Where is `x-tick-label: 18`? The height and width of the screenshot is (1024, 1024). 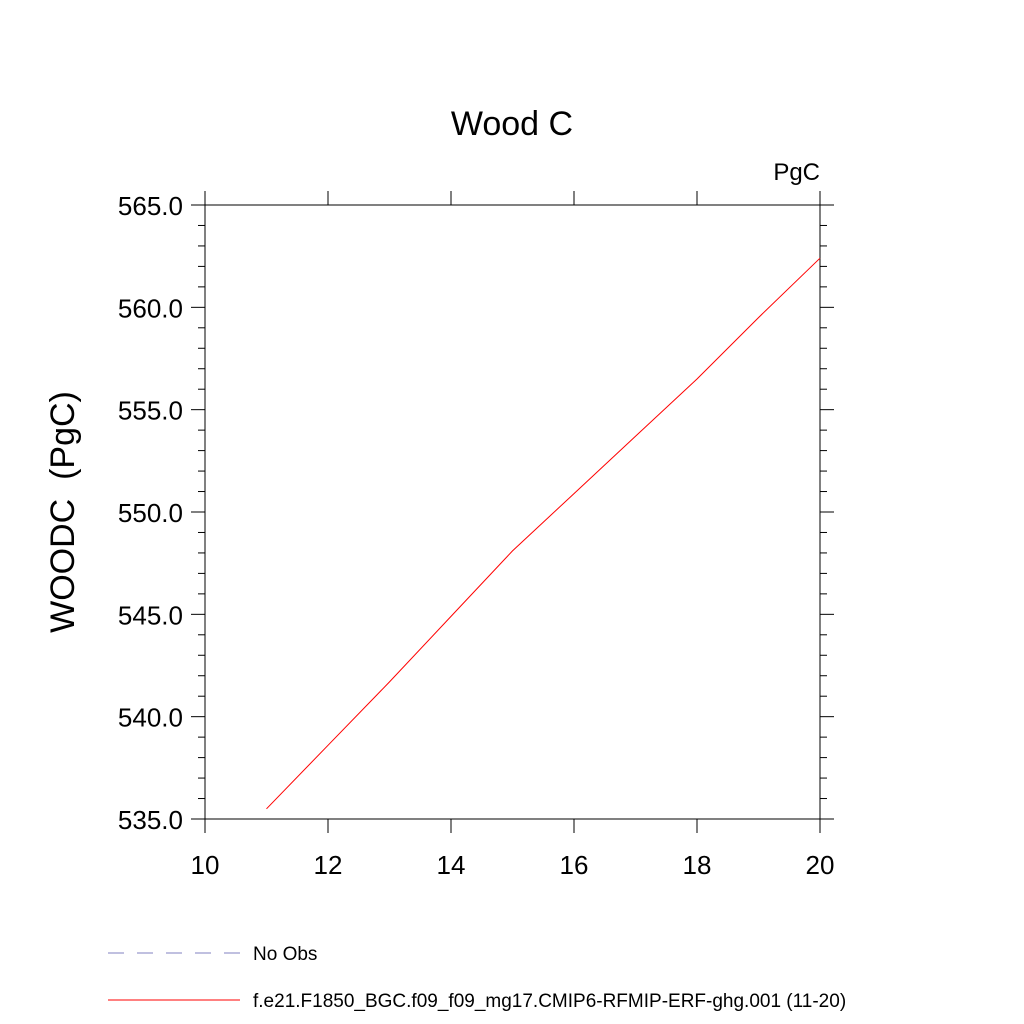
x-tick-label: 18 is located at coordinates (697, 865).